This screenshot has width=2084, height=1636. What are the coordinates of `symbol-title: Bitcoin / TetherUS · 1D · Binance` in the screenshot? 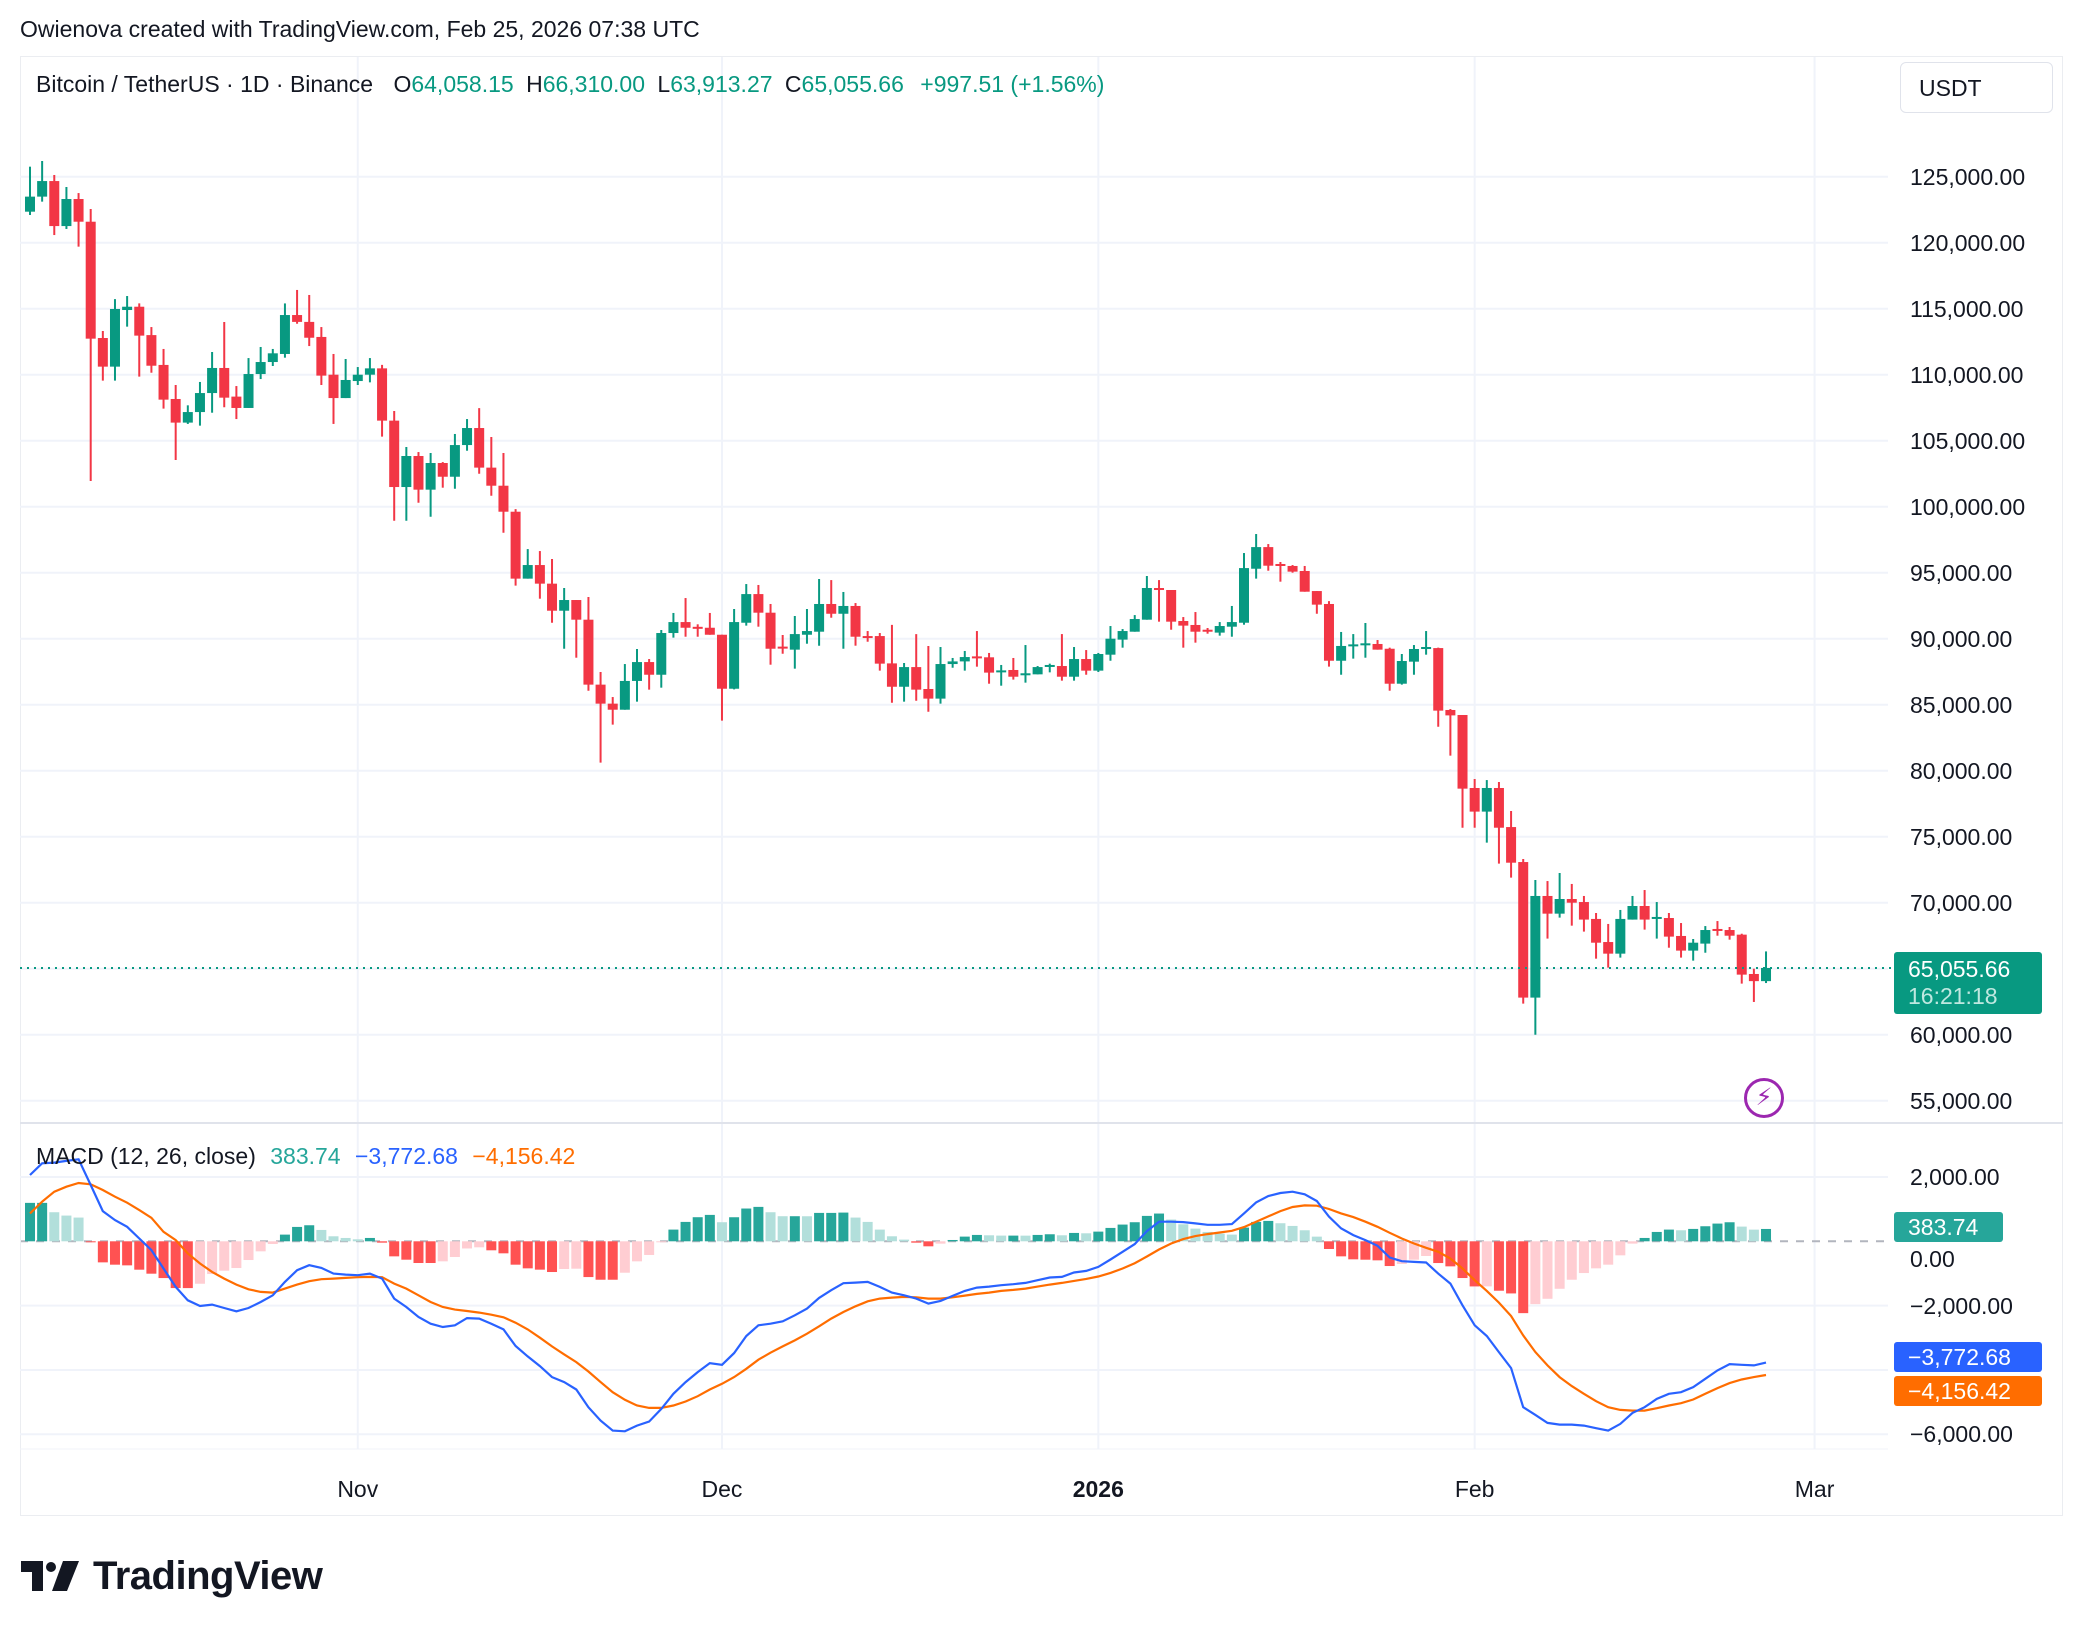 It's located at (205, 84).